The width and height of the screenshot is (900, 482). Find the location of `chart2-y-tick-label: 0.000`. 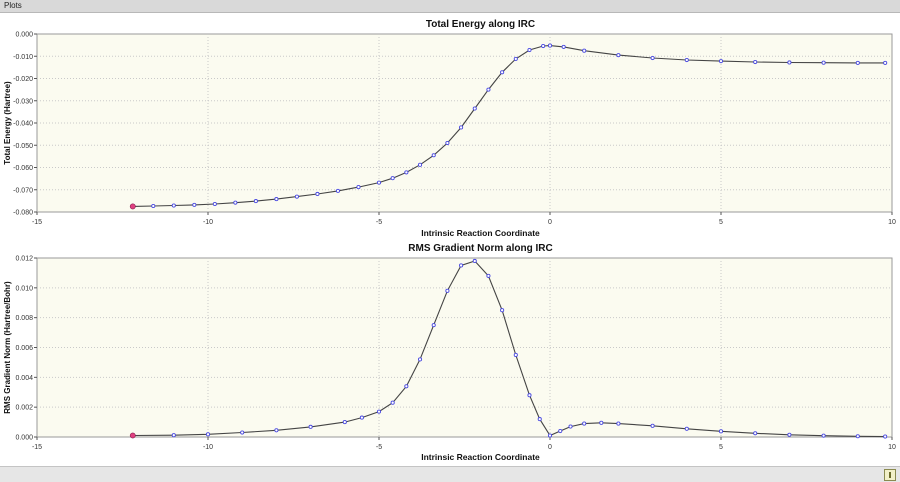

chart2-y-tick-label: 0.000 is located at coordinates (24, 438).